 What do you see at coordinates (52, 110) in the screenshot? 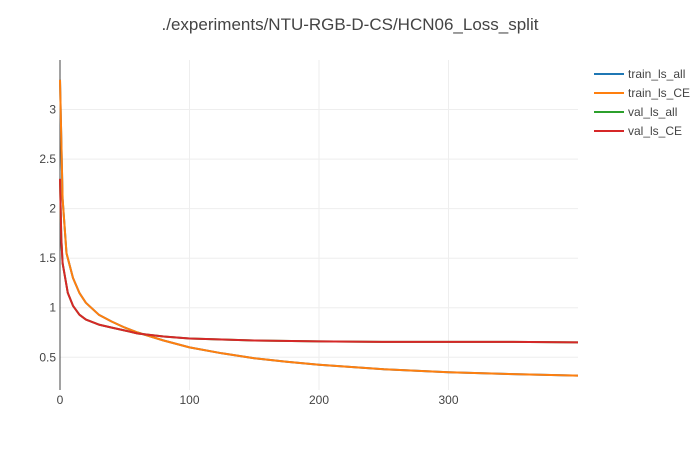
I see `y-tick-label: 3` at bounding box center [52, 110].